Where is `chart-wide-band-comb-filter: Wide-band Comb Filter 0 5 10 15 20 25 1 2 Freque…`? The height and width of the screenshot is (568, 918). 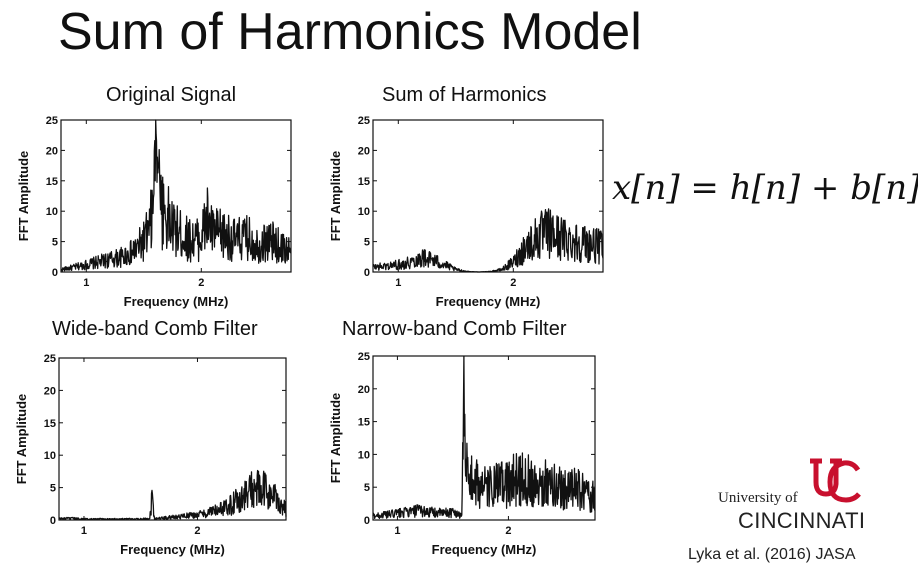 chart-wide-band-comb-filter: Wide-band Comb Filter 0 5 10 15 20 25 1 2 Freque… is located at coordinates (156, 438).